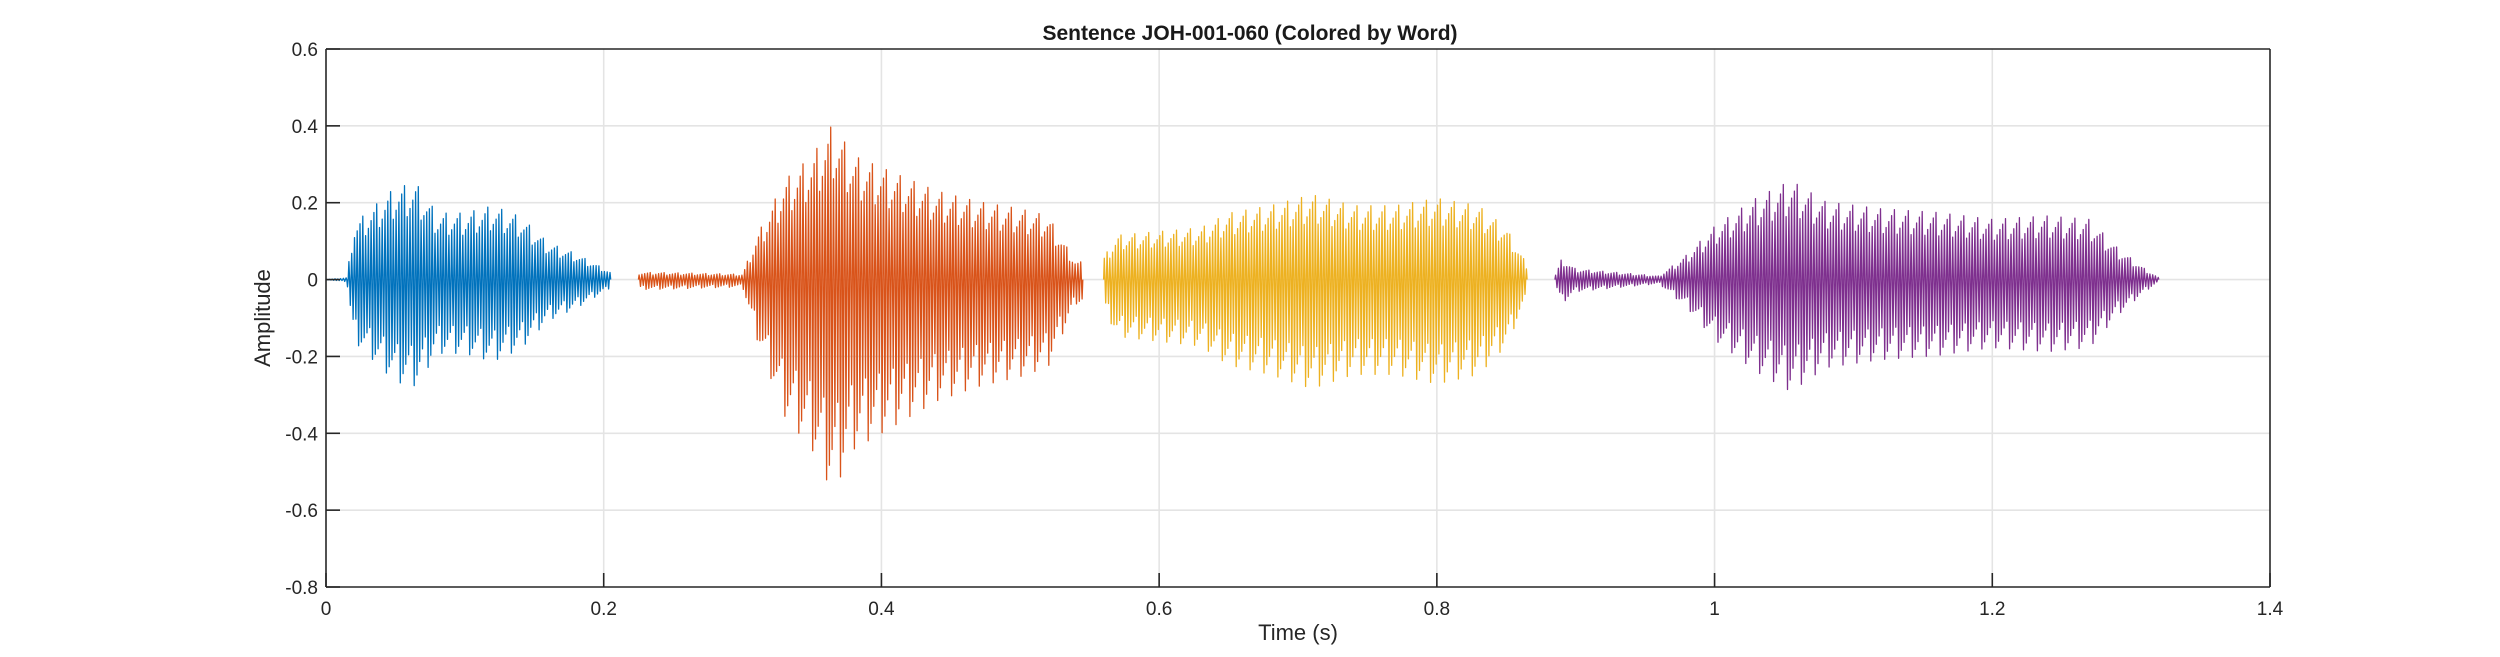 The height and width of the screenshot is (657, 2500). Describe the element at coordinates (1714, 609) in the screenshot. I see `x-tick-label: 1` at that location.